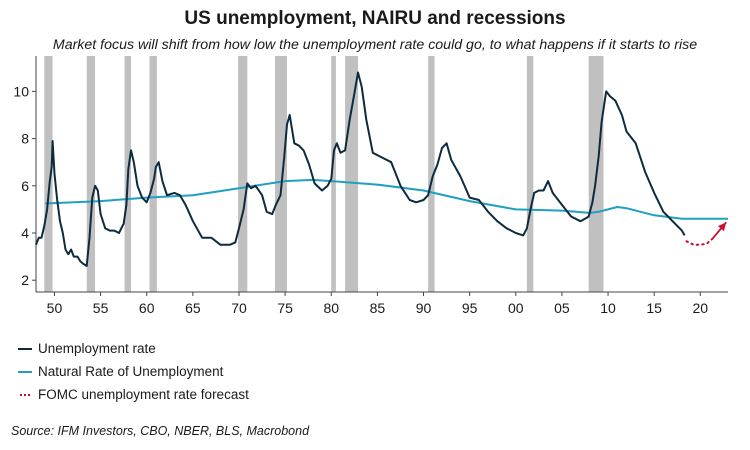 The width and height of the screenshot is (750, 450). Describe the element at coordinates (147, 308) in the screenshot. I see `x-tick-label-2: 60` at that location.